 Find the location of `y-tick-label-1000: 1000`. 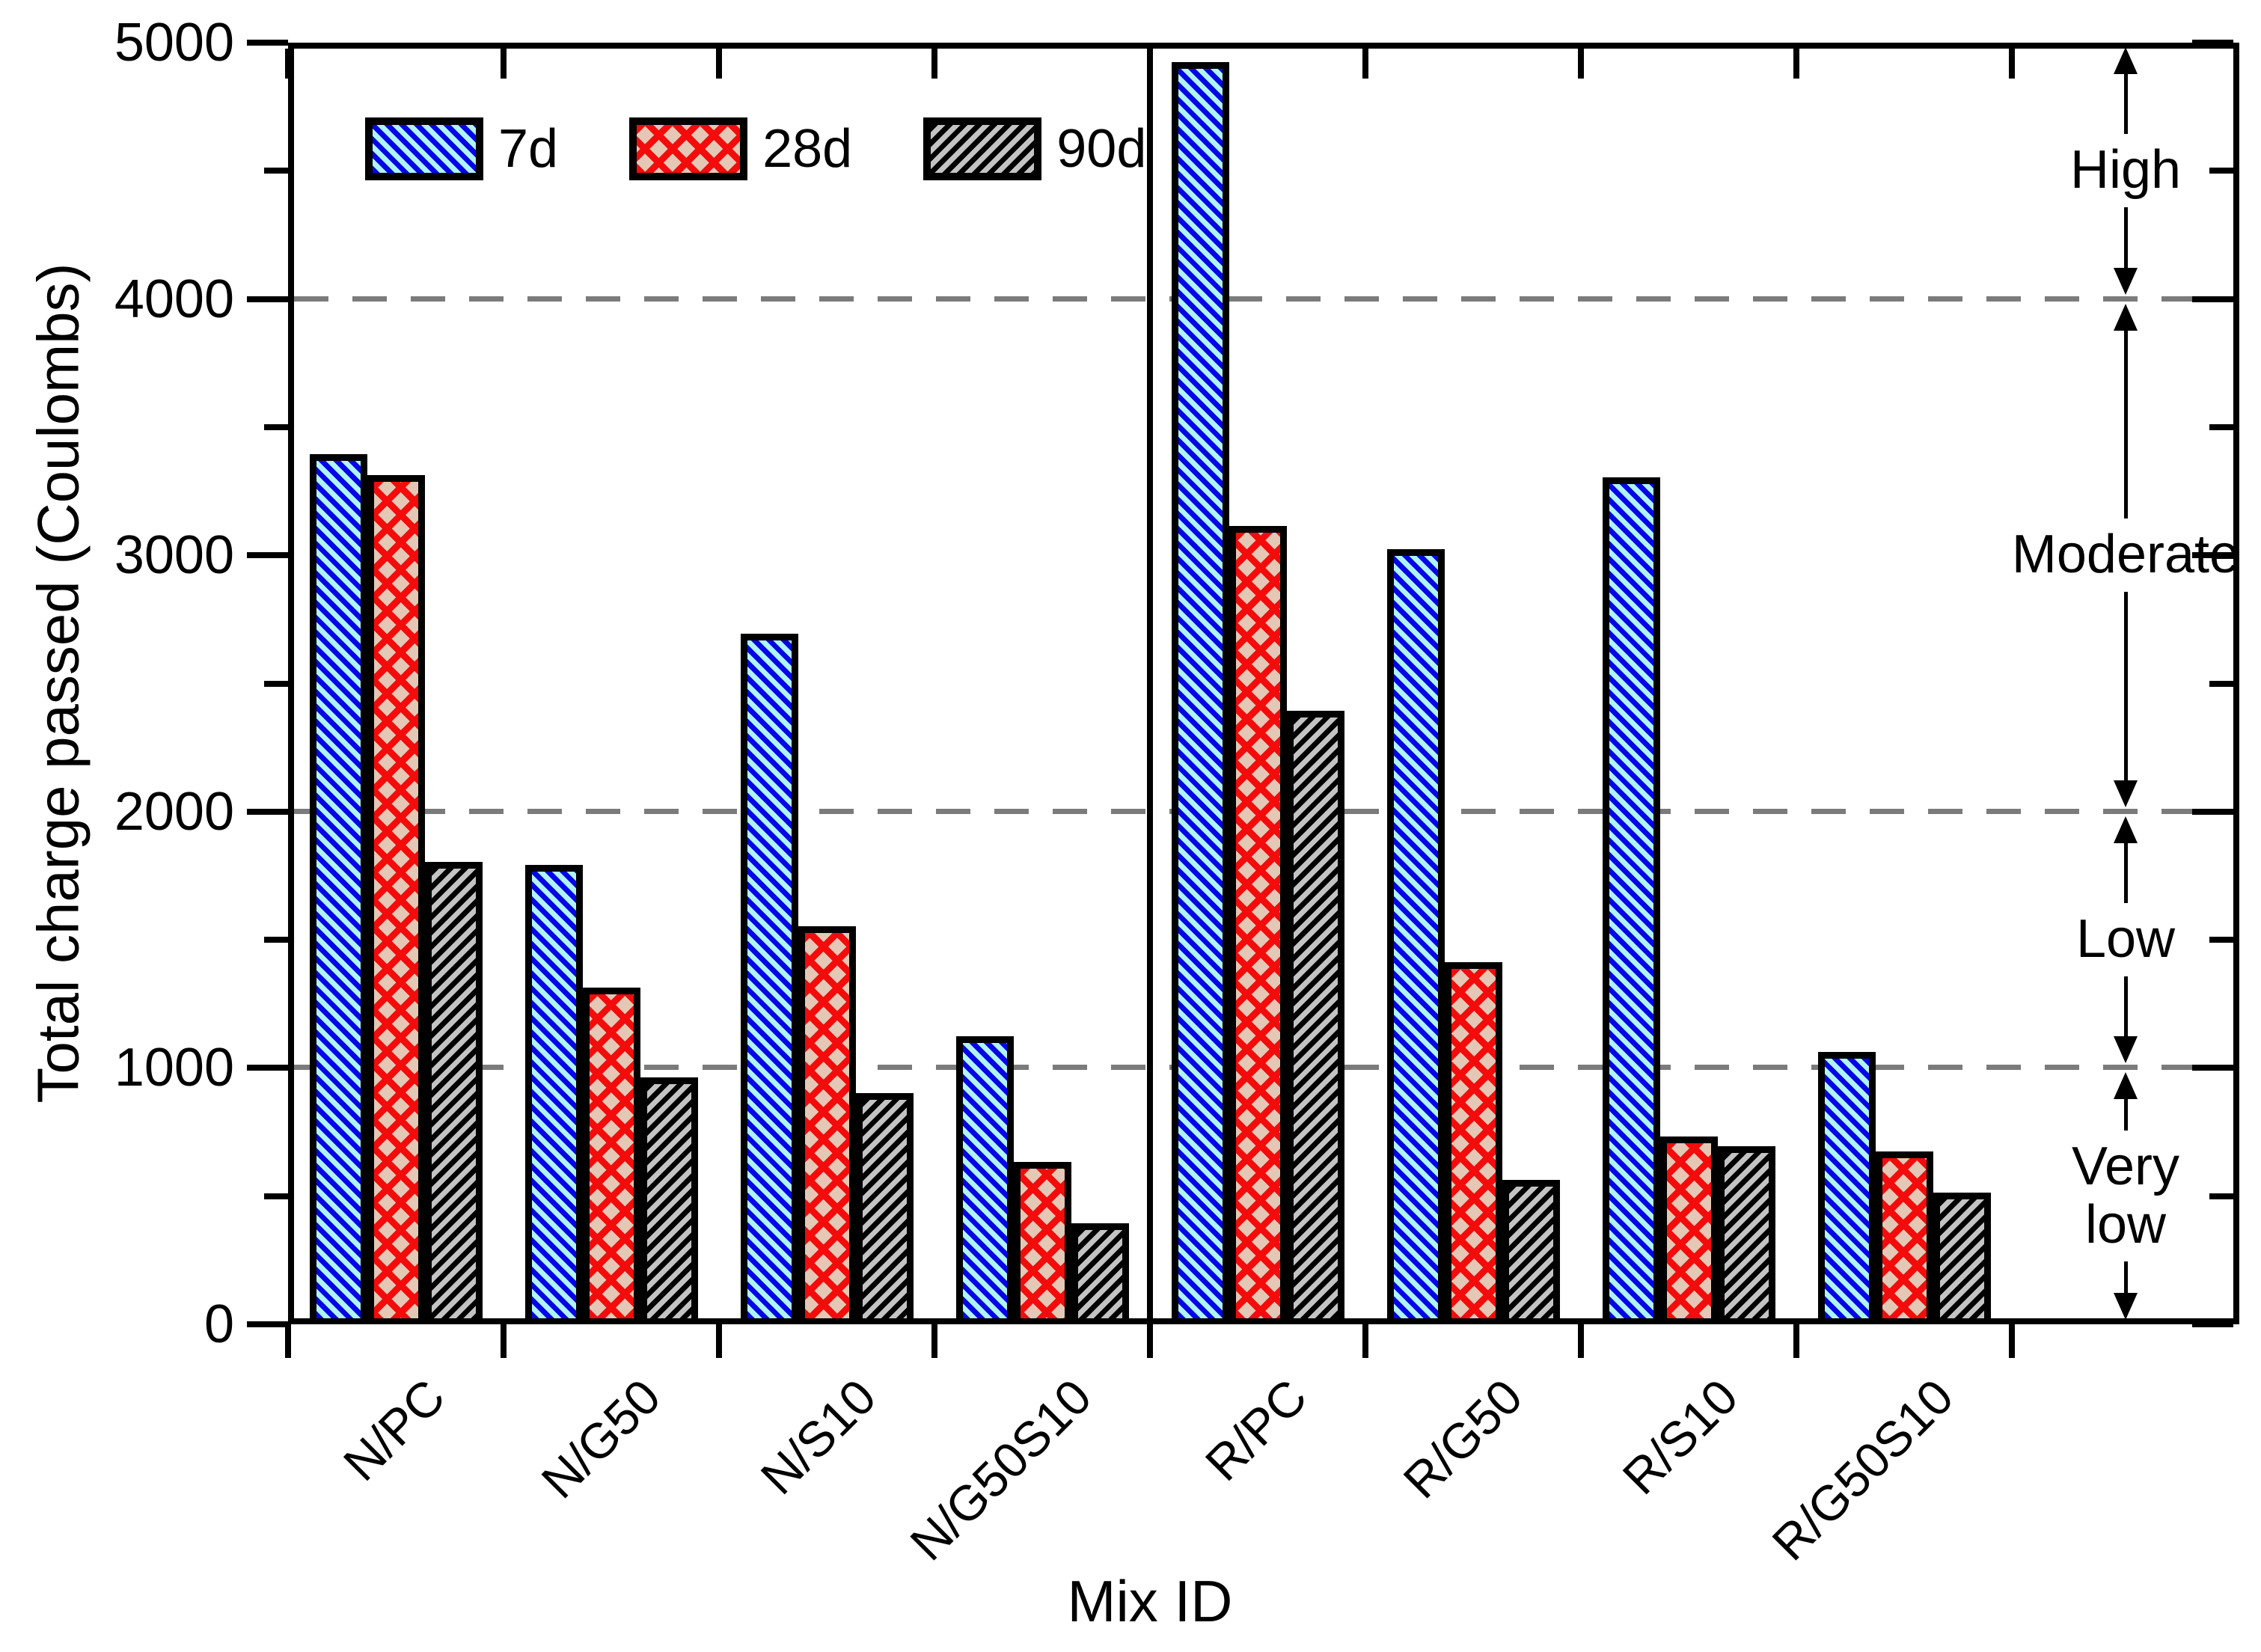

y-tick-label-1000: 1000 is located at coordinates (174, 1068).